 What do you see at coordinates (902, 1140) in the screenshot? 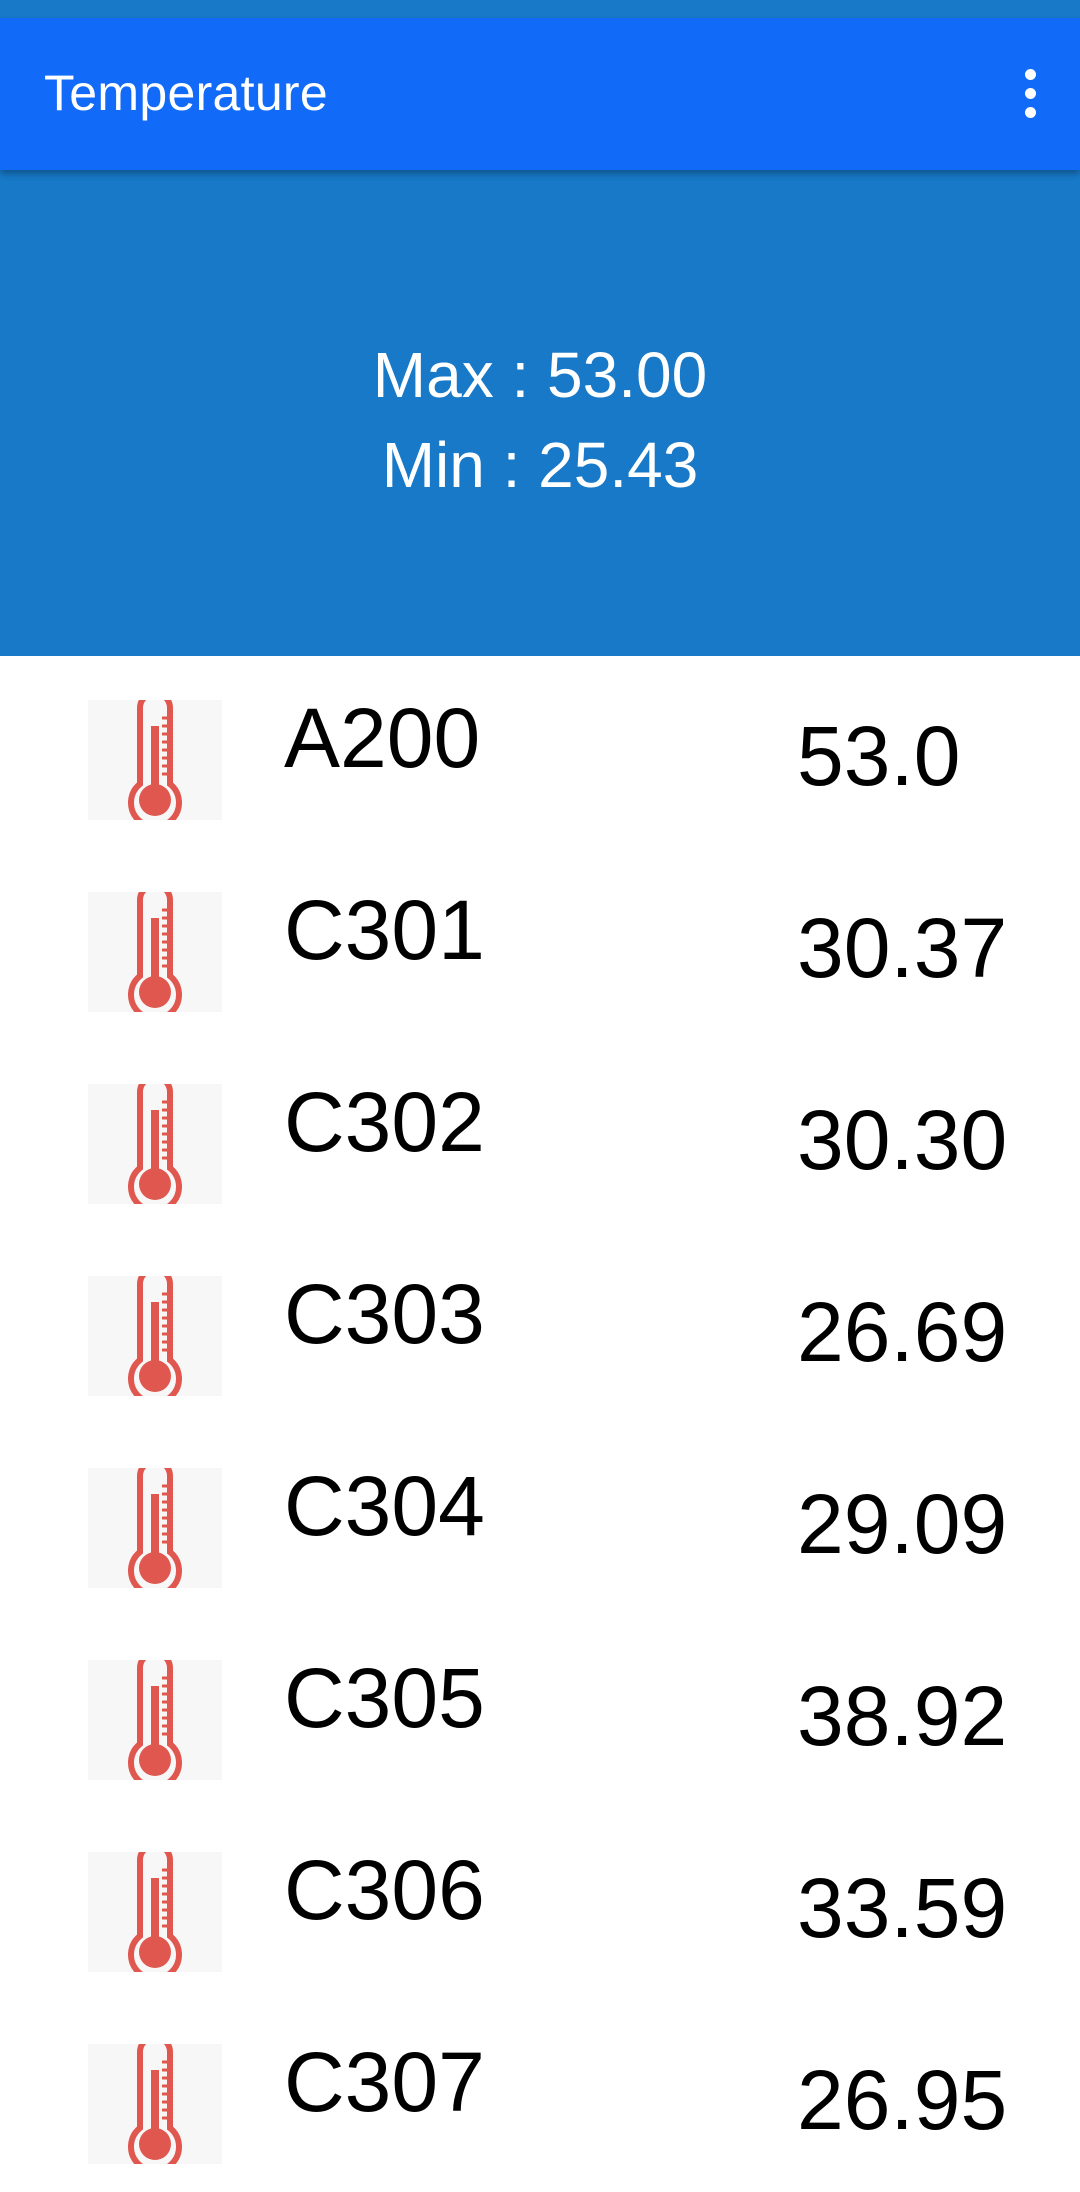
I see `temperature-value: 30.30` at bounding box center [902, 1140].